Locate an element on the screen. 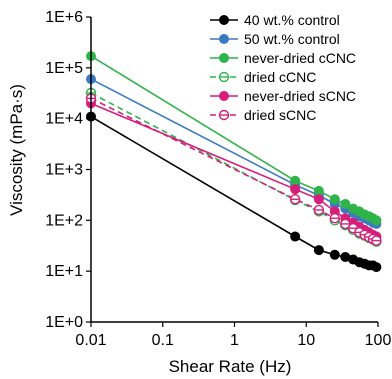 Image resolution: width=392 pixels, height=379 pixels. y-tick-label: 1E+2 is located at coordinates (64, 220).